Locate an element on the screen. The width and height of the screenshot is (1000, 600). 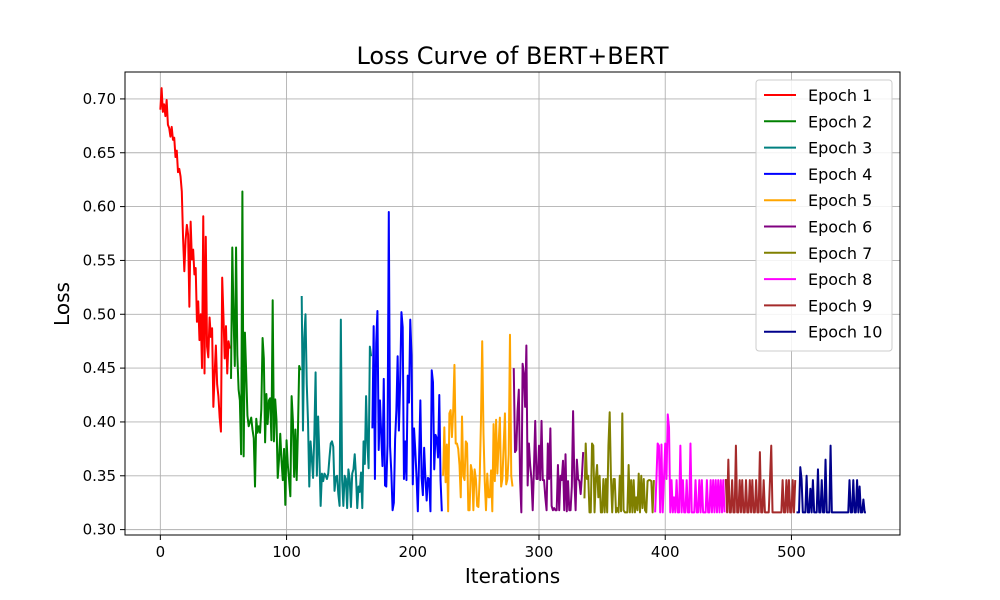
legend-label: Epoch 7 is located at coordinates (840, 253).